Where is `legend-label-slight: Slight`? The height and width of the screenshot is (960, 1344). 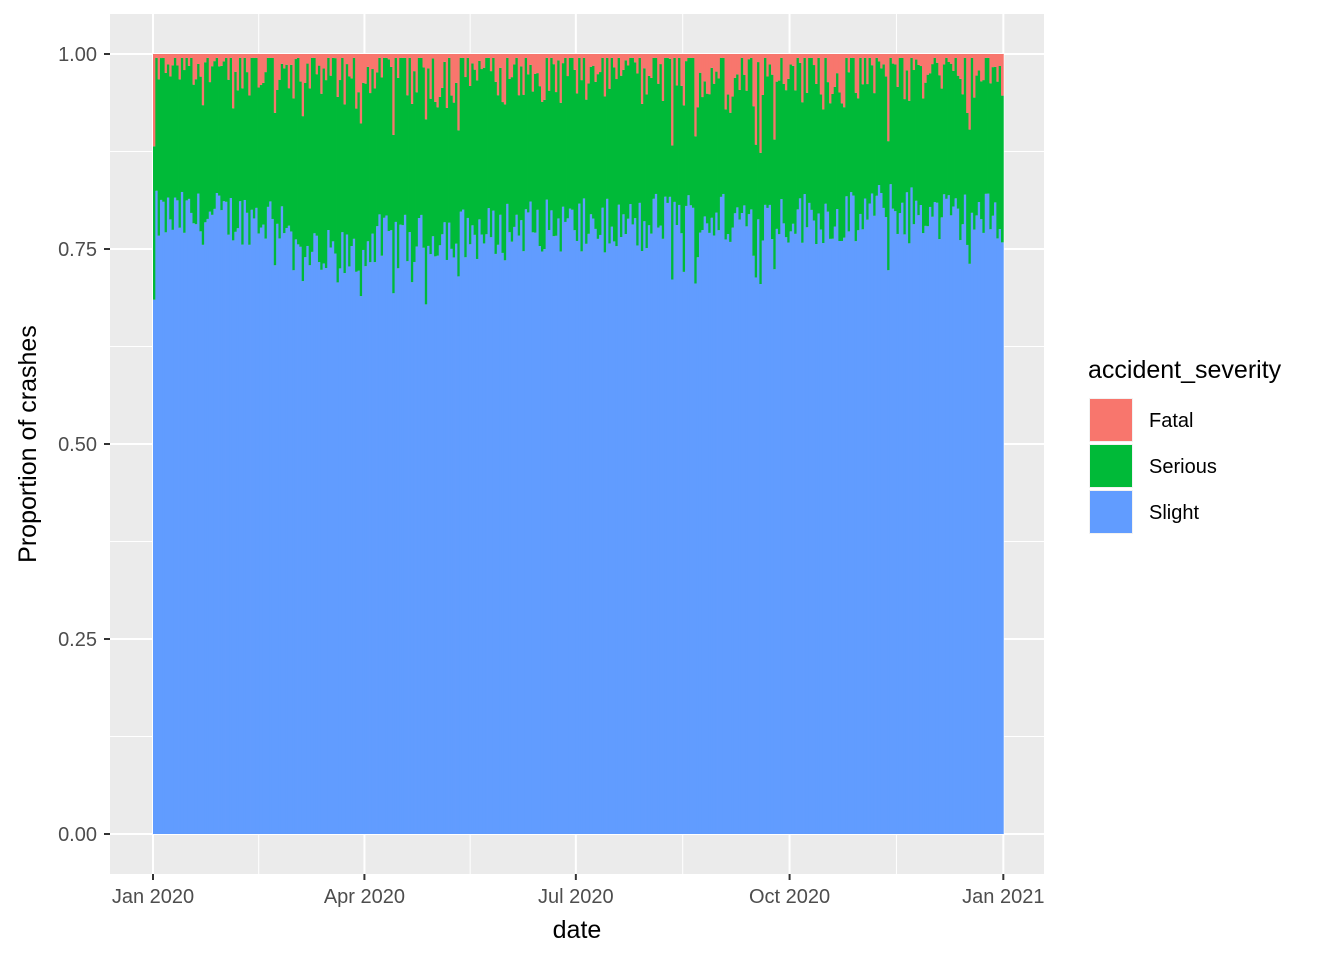 legend-label-slight: Slight is located at coordinates (1174, 513).